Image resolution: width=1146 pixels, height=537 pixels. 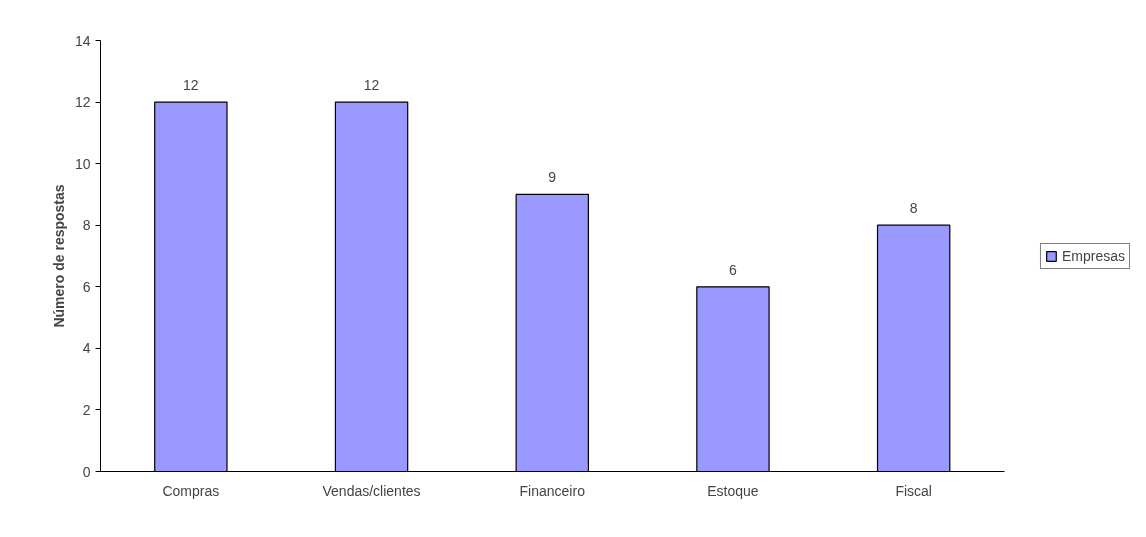 I want to click on y-tick-label: 12, so click(x=82, y=102).